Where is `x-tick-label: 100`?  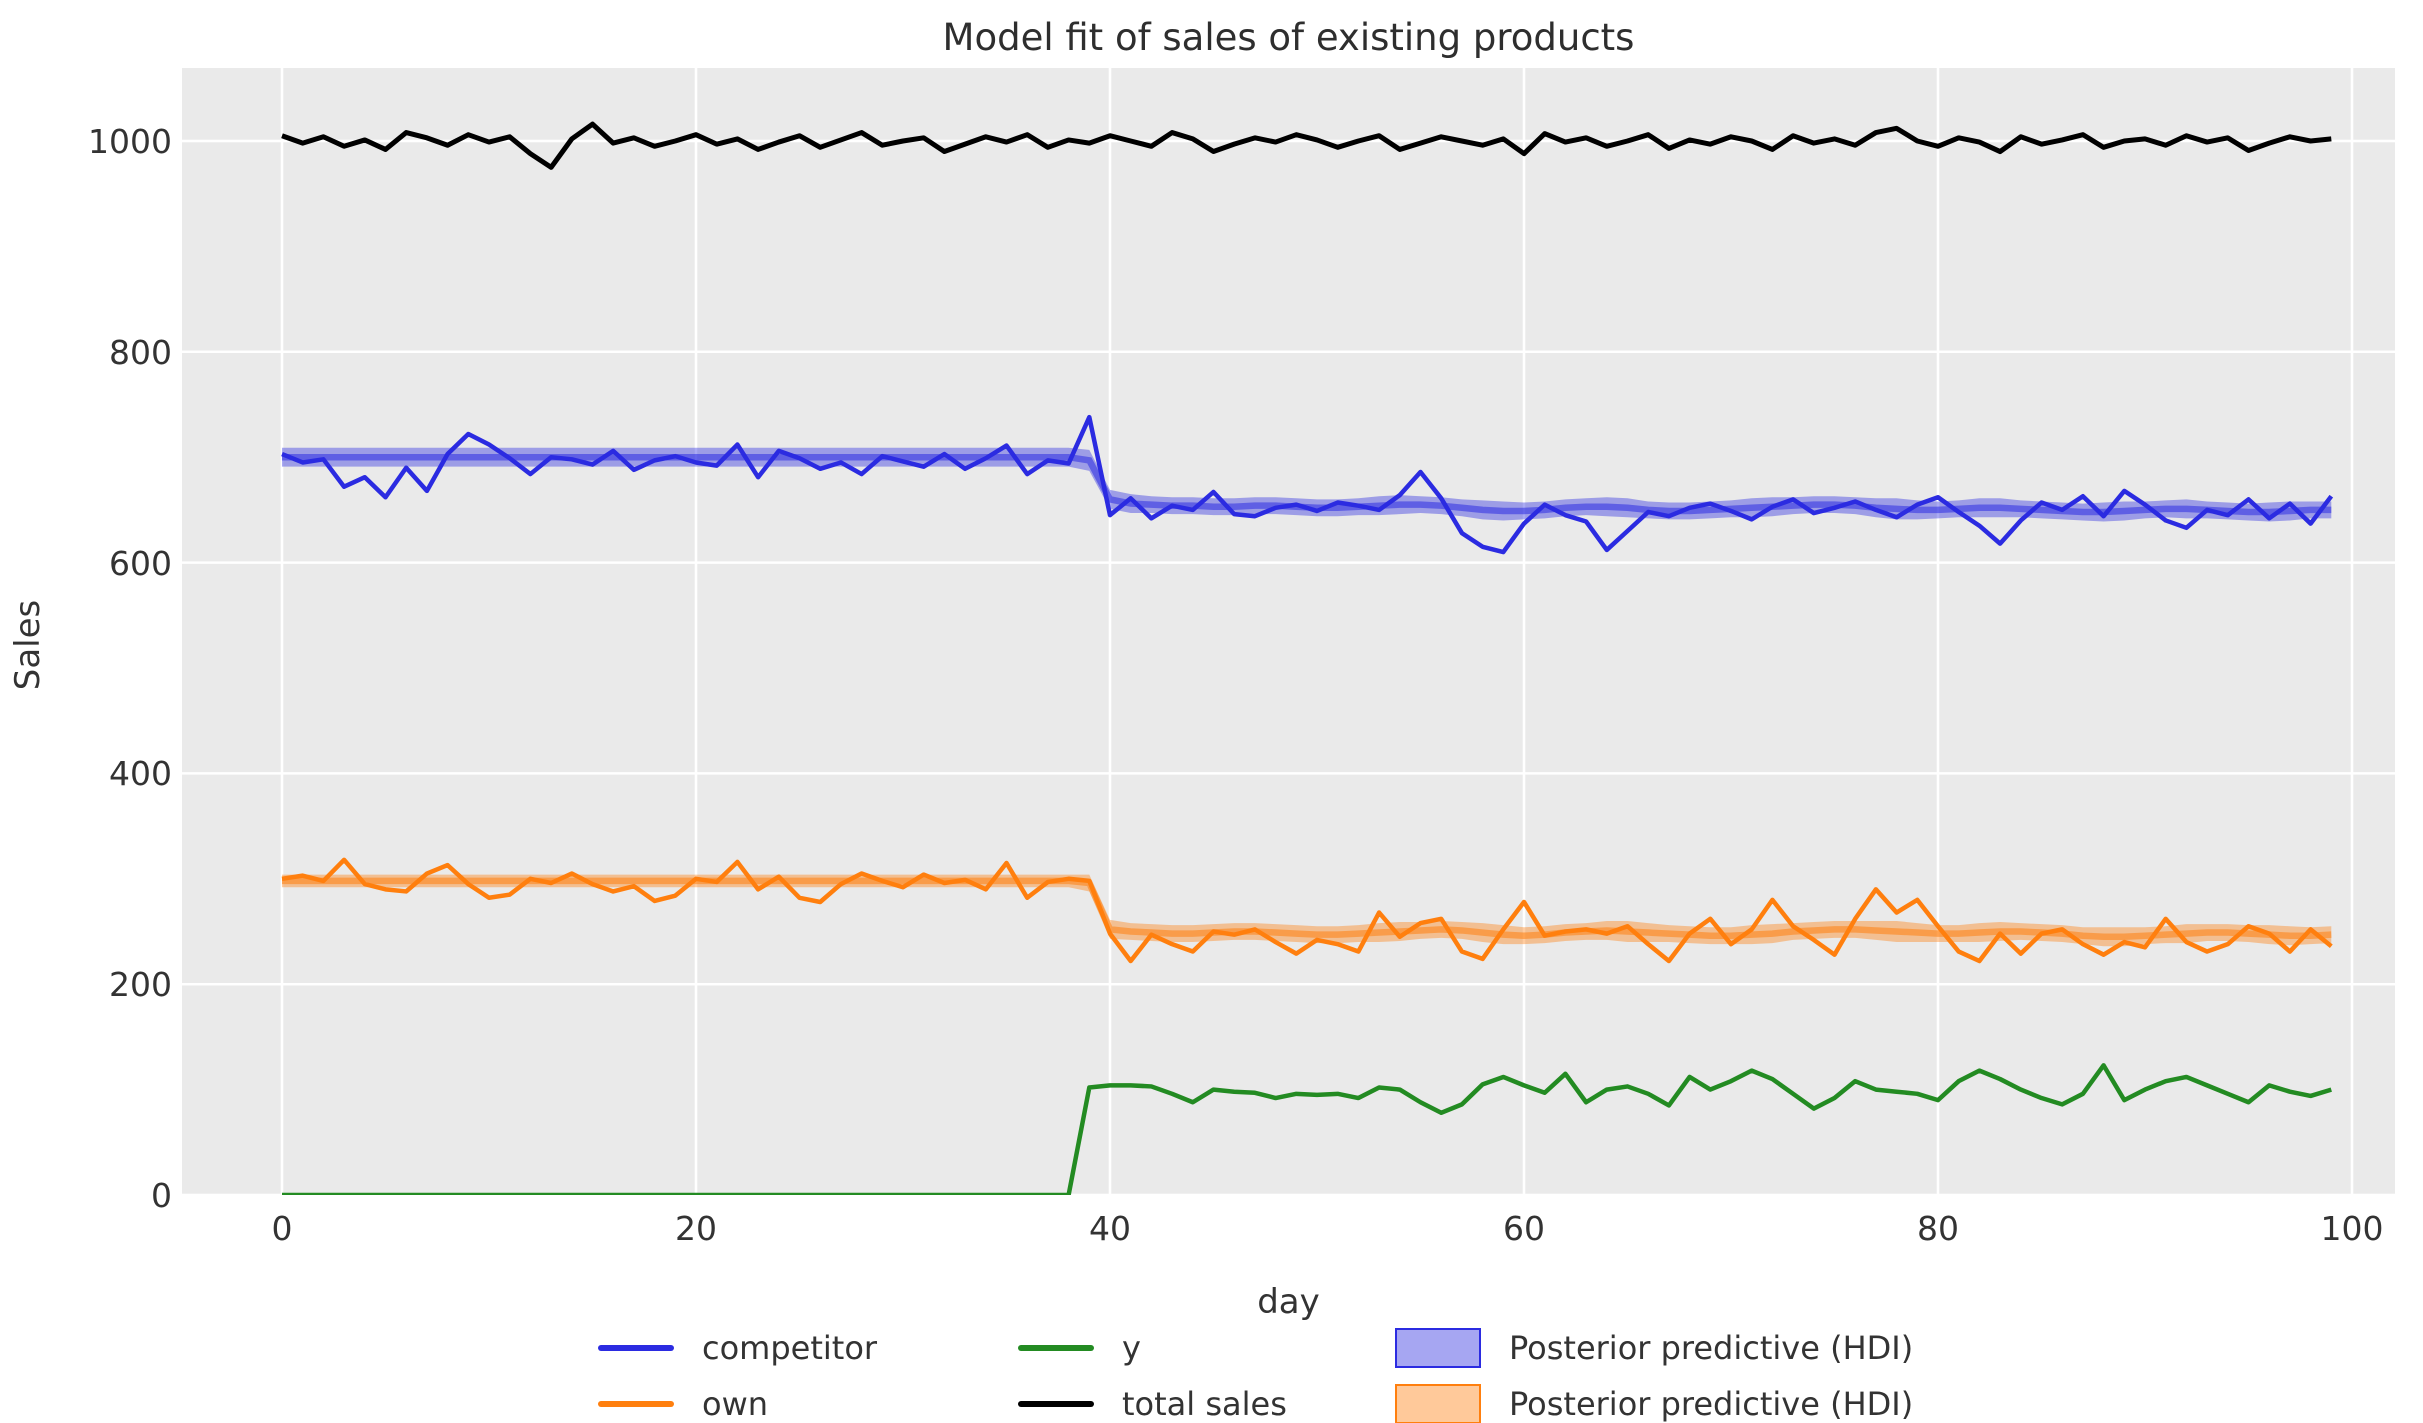
x-tick-label: 100 is located at coordinates (2352, 1228).